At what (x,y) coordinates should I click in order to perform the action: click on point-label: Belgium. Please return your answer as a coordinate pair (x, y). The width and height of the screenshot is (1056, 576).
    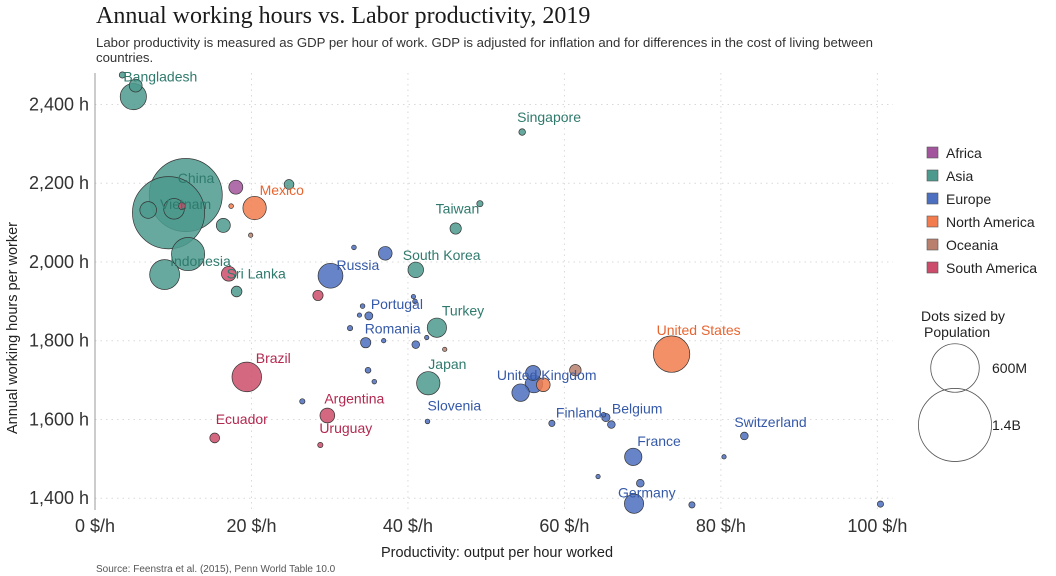
    Looking at the image, I should click on (637, 408).